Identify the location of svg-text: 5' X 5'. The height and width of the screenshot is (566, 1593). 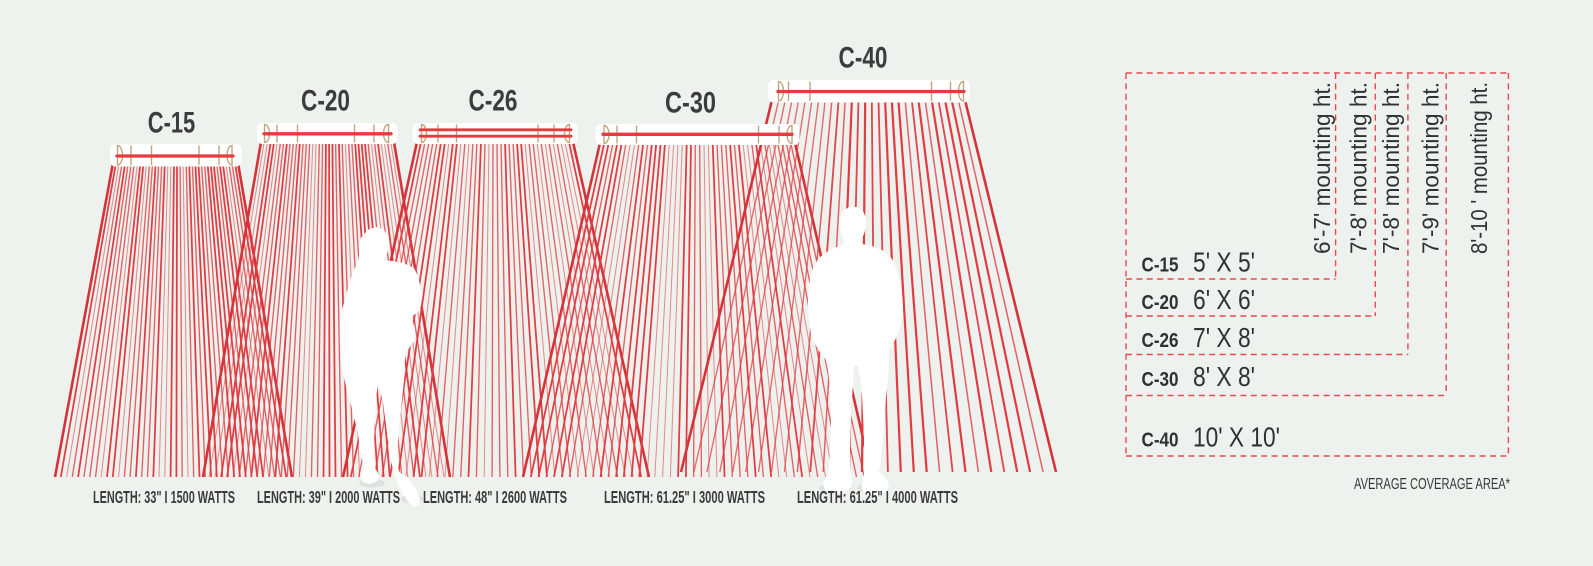
(1224, 261).